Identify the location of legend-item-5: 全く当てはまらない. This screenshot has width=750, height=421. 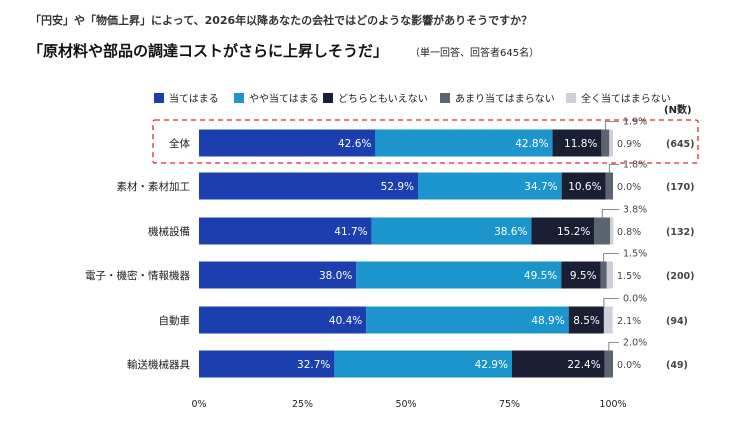
(618, 97).